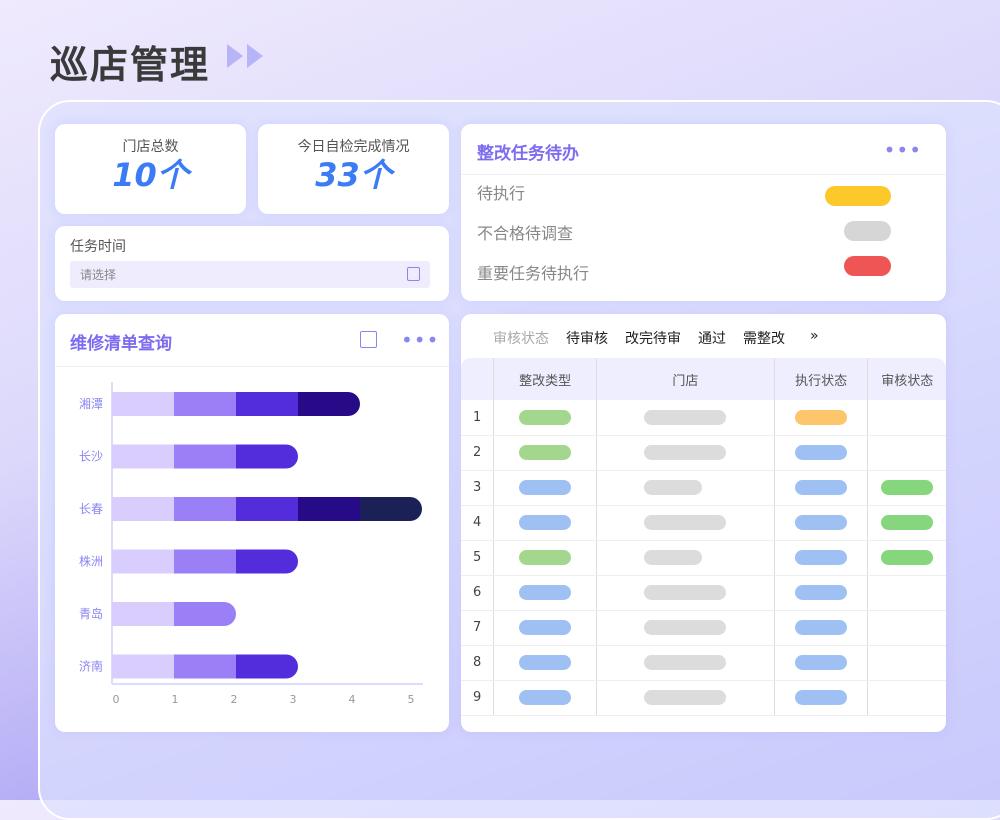 This screenshot has height=820, width=1000. Describe the element at coordinates (150, 169) in the screenshot. I see `store-count-card: 门店总数 10个` at that location.